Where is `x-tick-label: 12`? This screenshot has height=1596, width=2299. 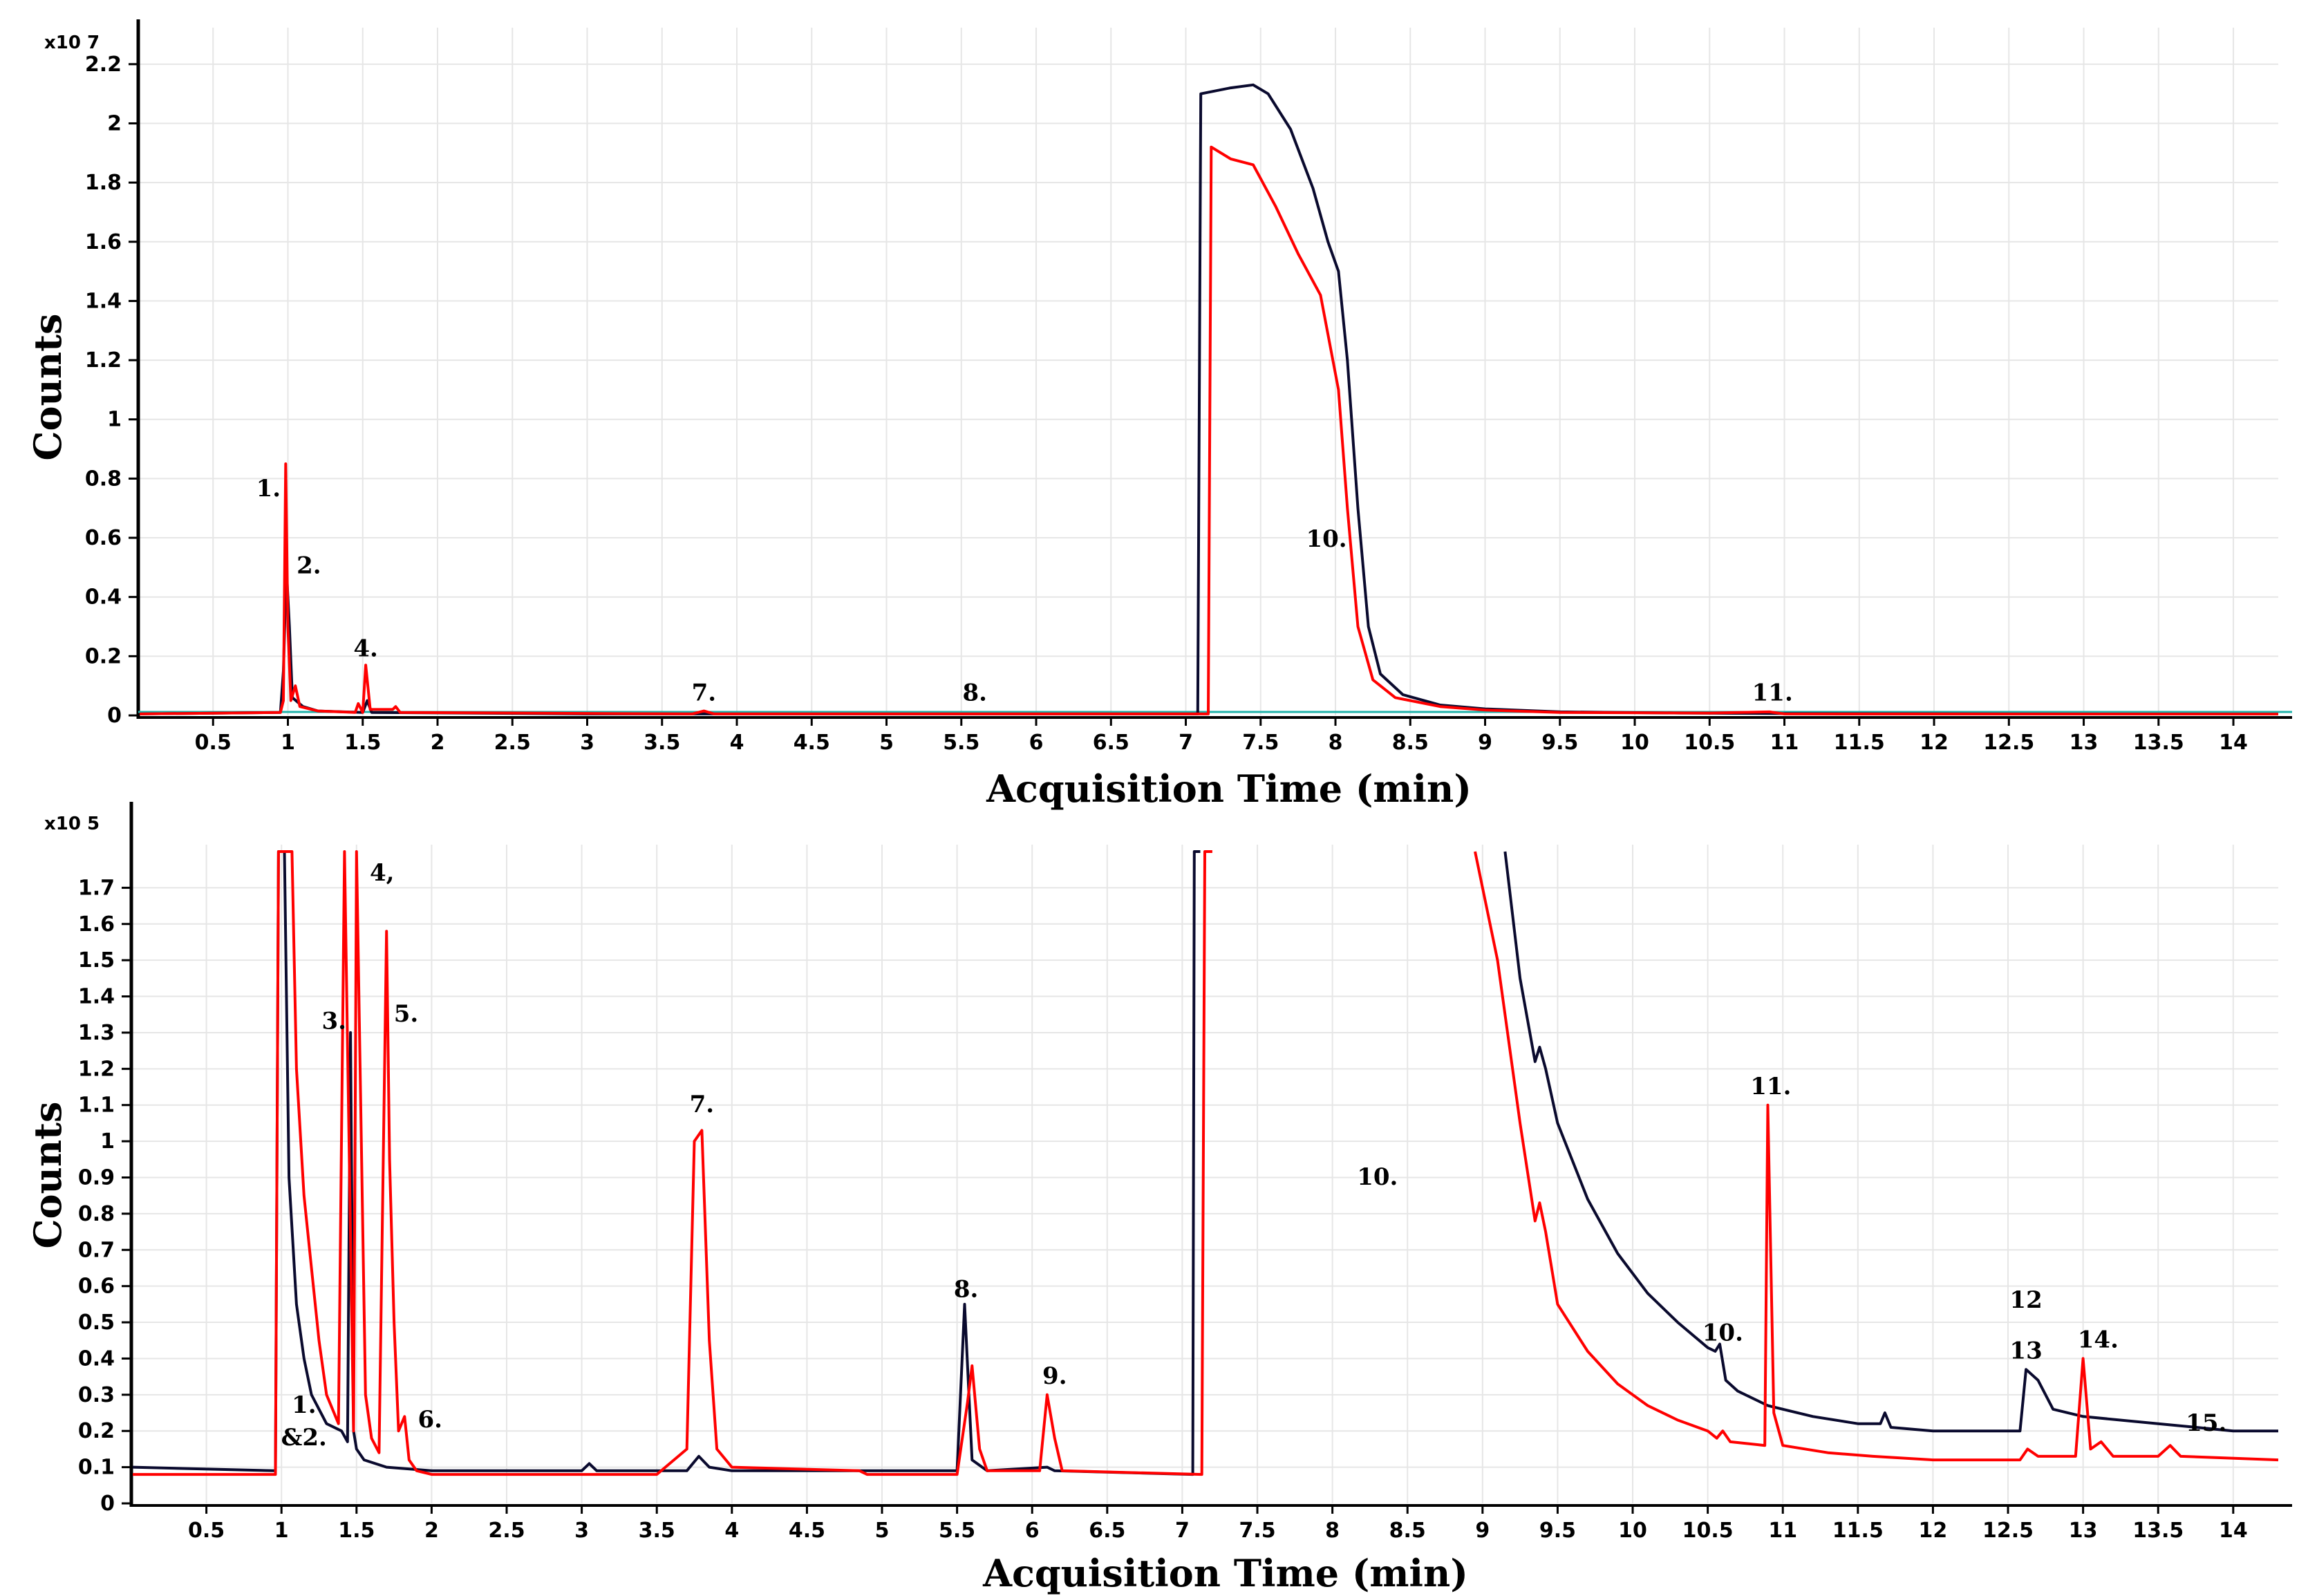
x-tick-label: 12 is located at coordinates (1934, 1531).